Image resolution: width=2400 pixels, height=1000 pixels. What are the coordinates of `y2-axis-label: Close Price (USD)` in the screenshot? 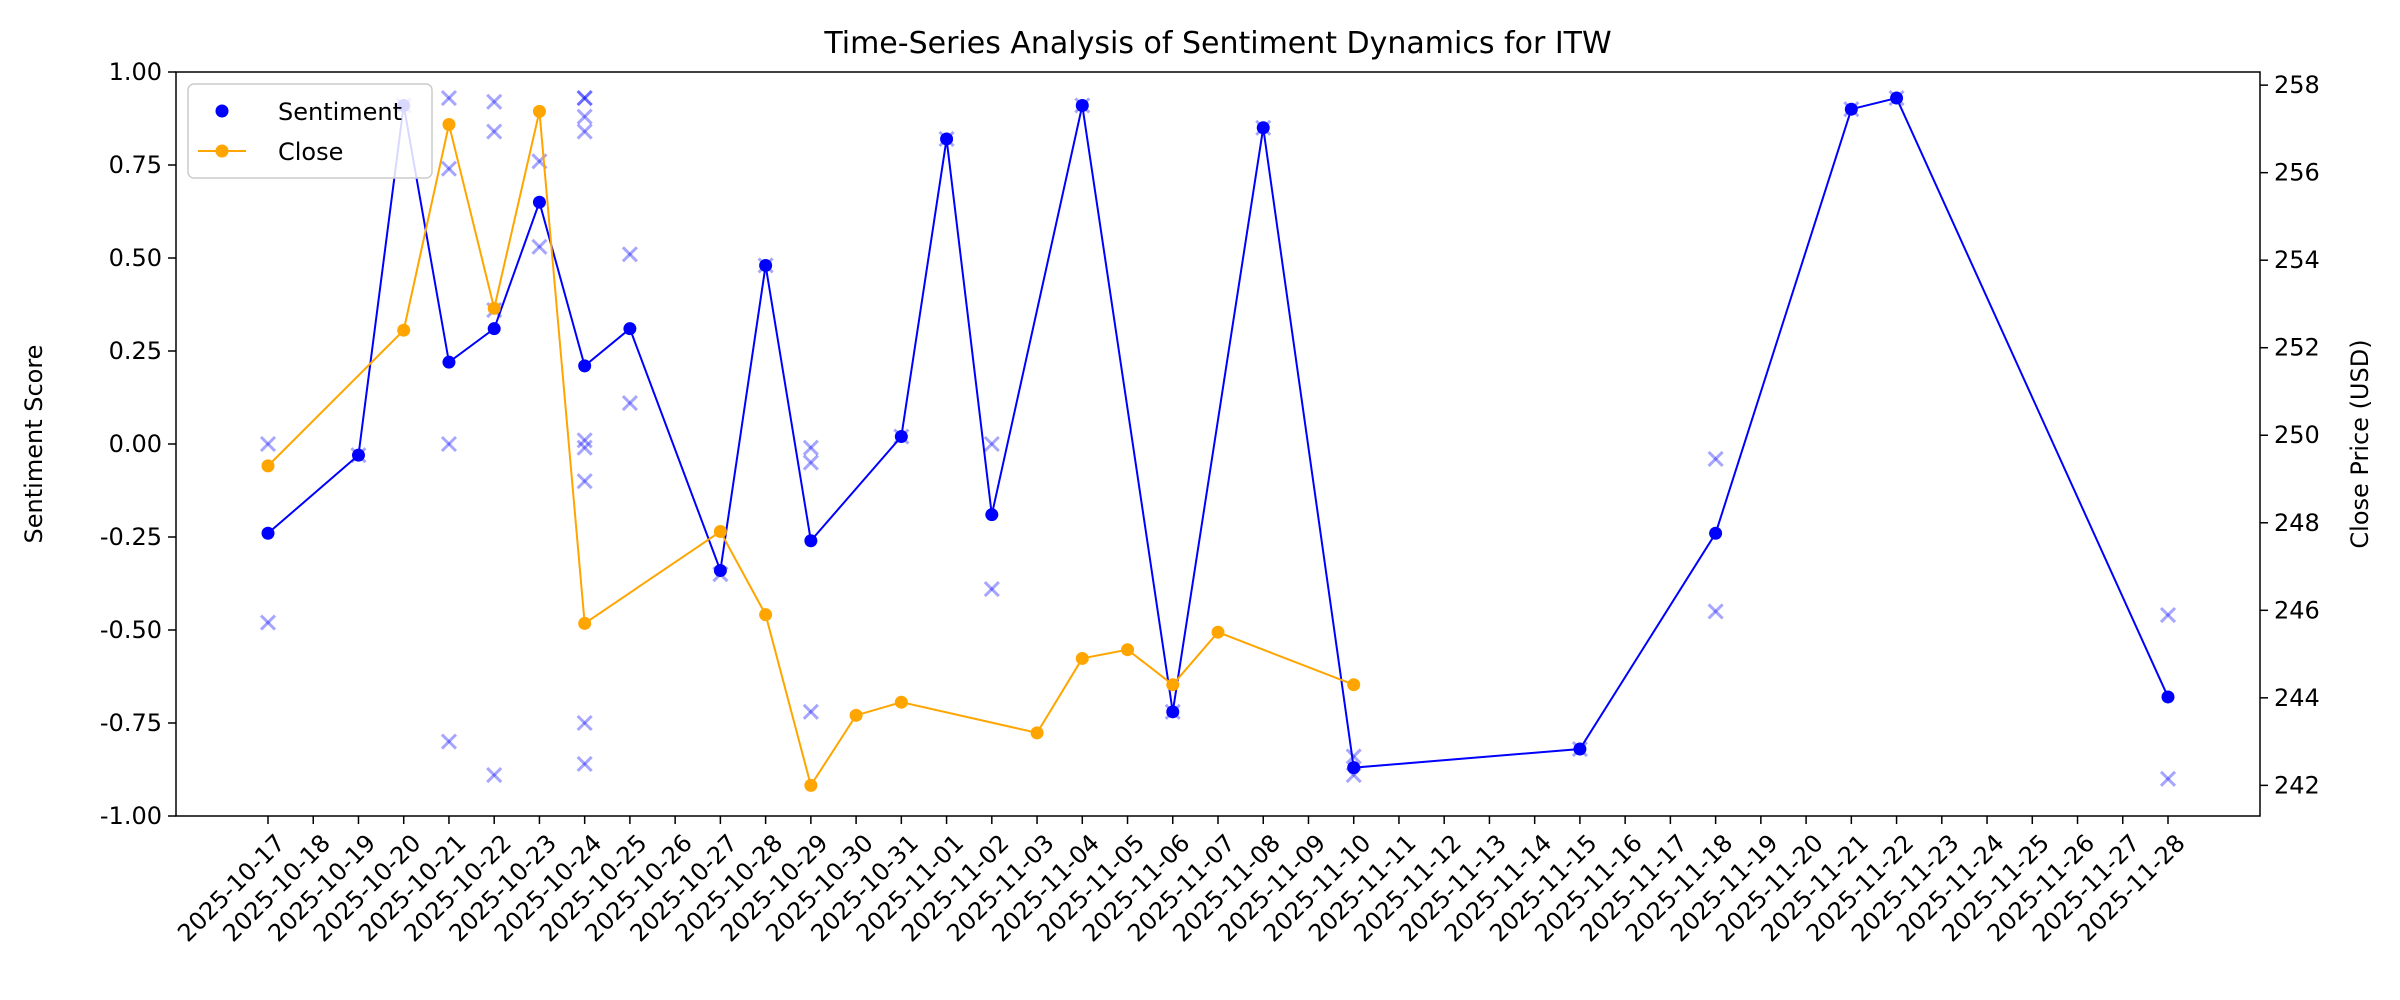 It's located at (2360, 443).